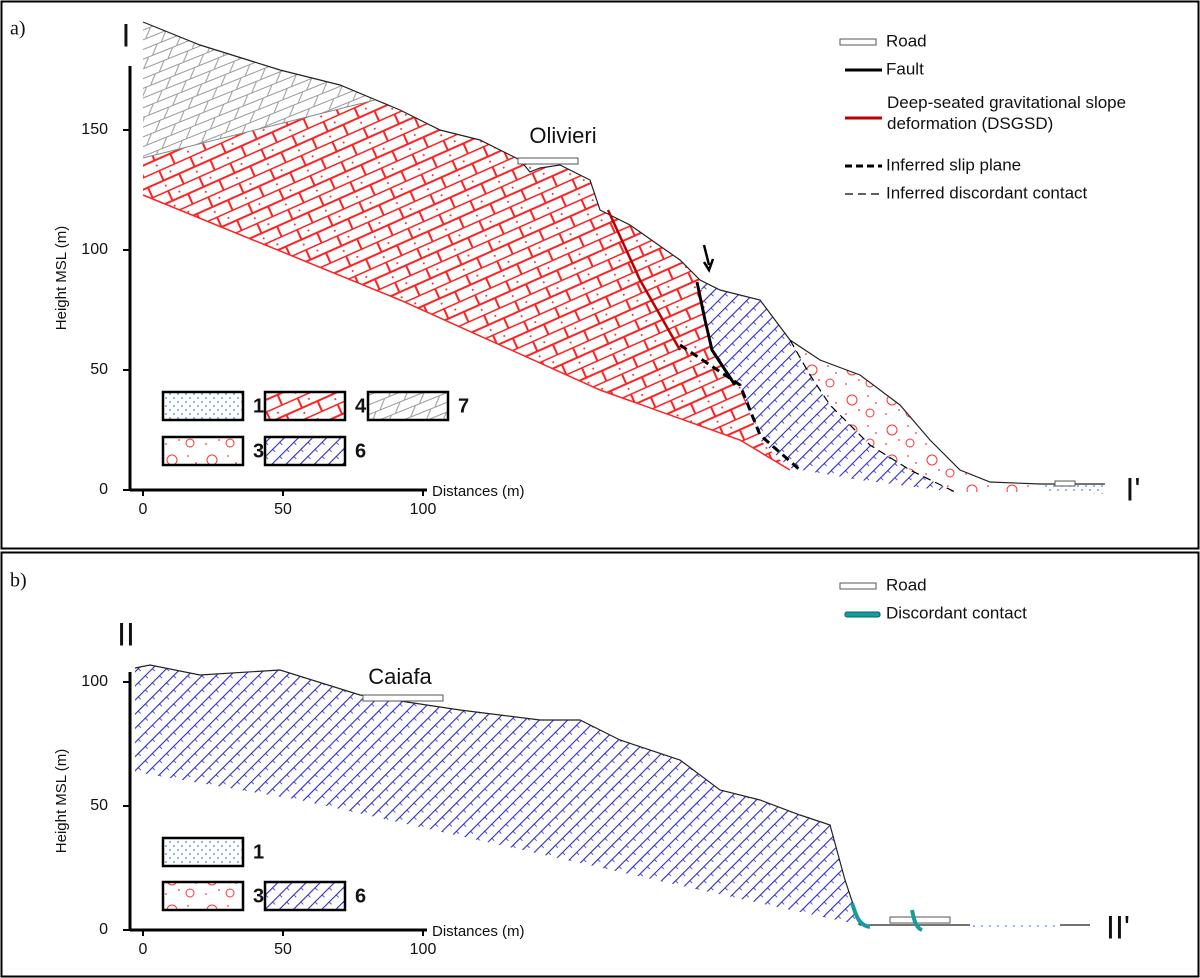 The image size is (1200, 978). What do you see at coordinates (1118, 927) in the screenshot?
I see `section-end: II'` at bounding box center [1118, 927].